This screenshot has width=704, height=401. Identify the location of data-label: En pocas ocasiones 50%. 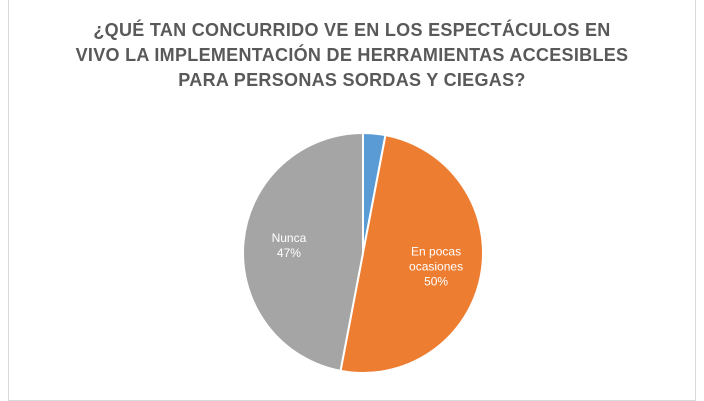
(436, 266).